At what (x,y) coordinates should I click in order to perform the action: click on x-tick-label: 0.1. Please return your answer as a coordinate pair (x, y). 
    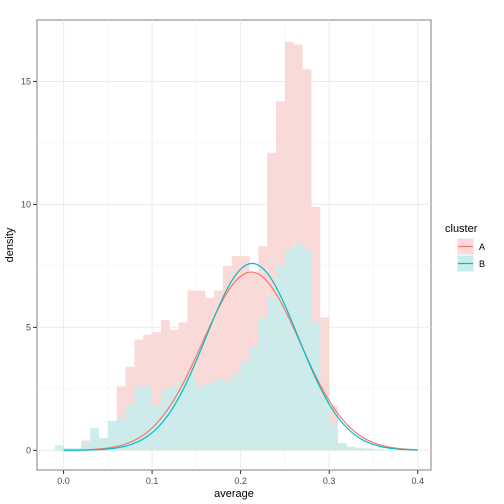
    Looking at the image, I should click on (152, 481).